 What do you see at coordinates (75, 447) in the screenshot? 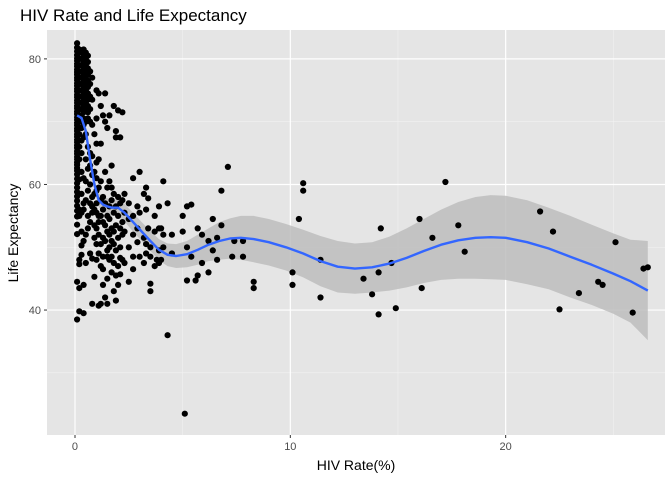
I see `x-tick-label: 0` at bounding box center [75, 447].